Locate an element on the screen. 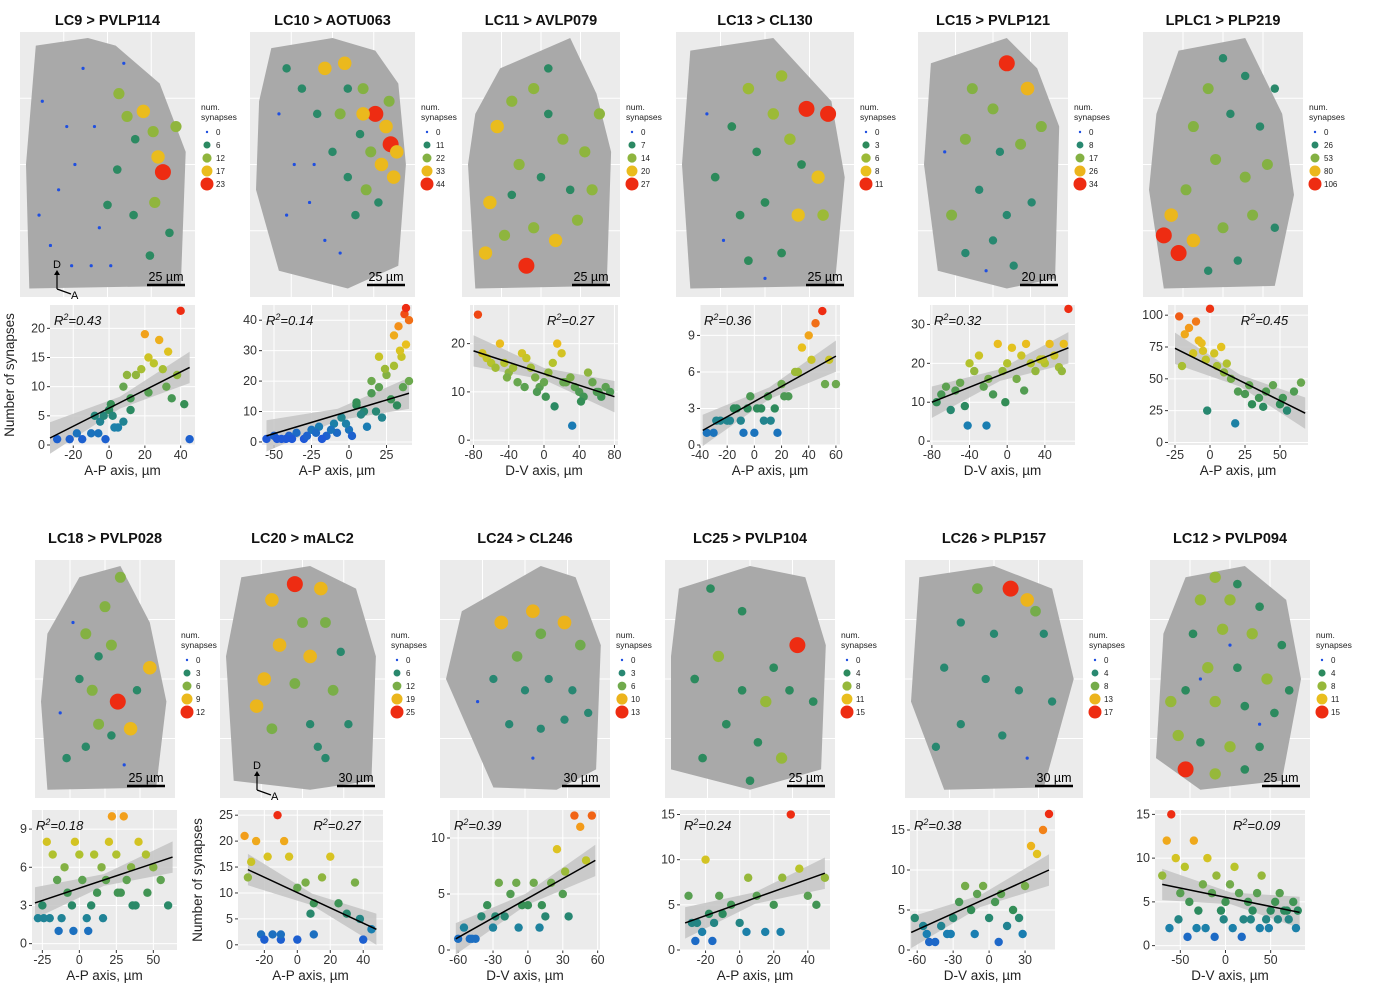 This screenshot has width=1378, height=994. r-squared-prefix: = is located at coordinates (332, 825).